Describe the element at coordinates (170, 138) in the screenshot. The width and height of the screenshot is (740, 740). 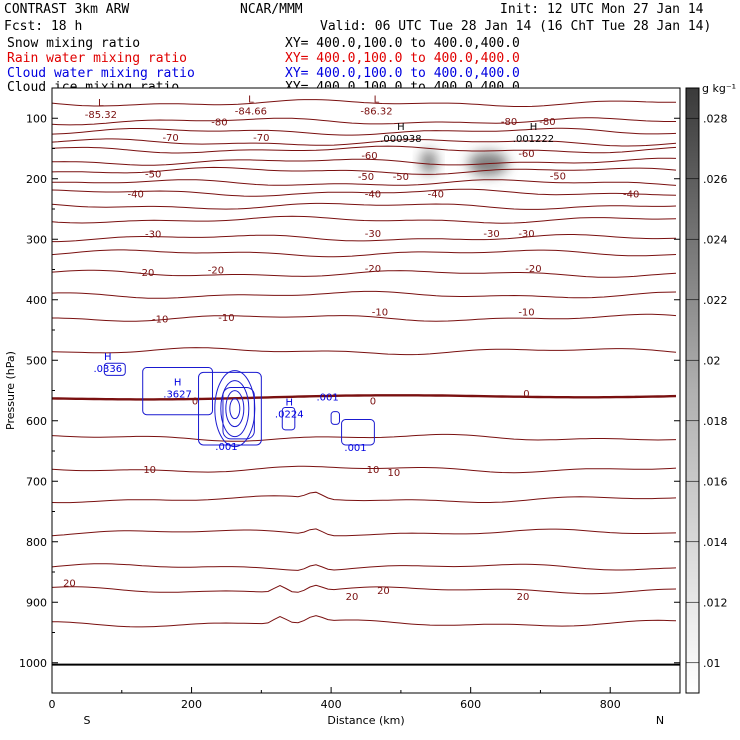
I see `contour-label: -70` at that location.